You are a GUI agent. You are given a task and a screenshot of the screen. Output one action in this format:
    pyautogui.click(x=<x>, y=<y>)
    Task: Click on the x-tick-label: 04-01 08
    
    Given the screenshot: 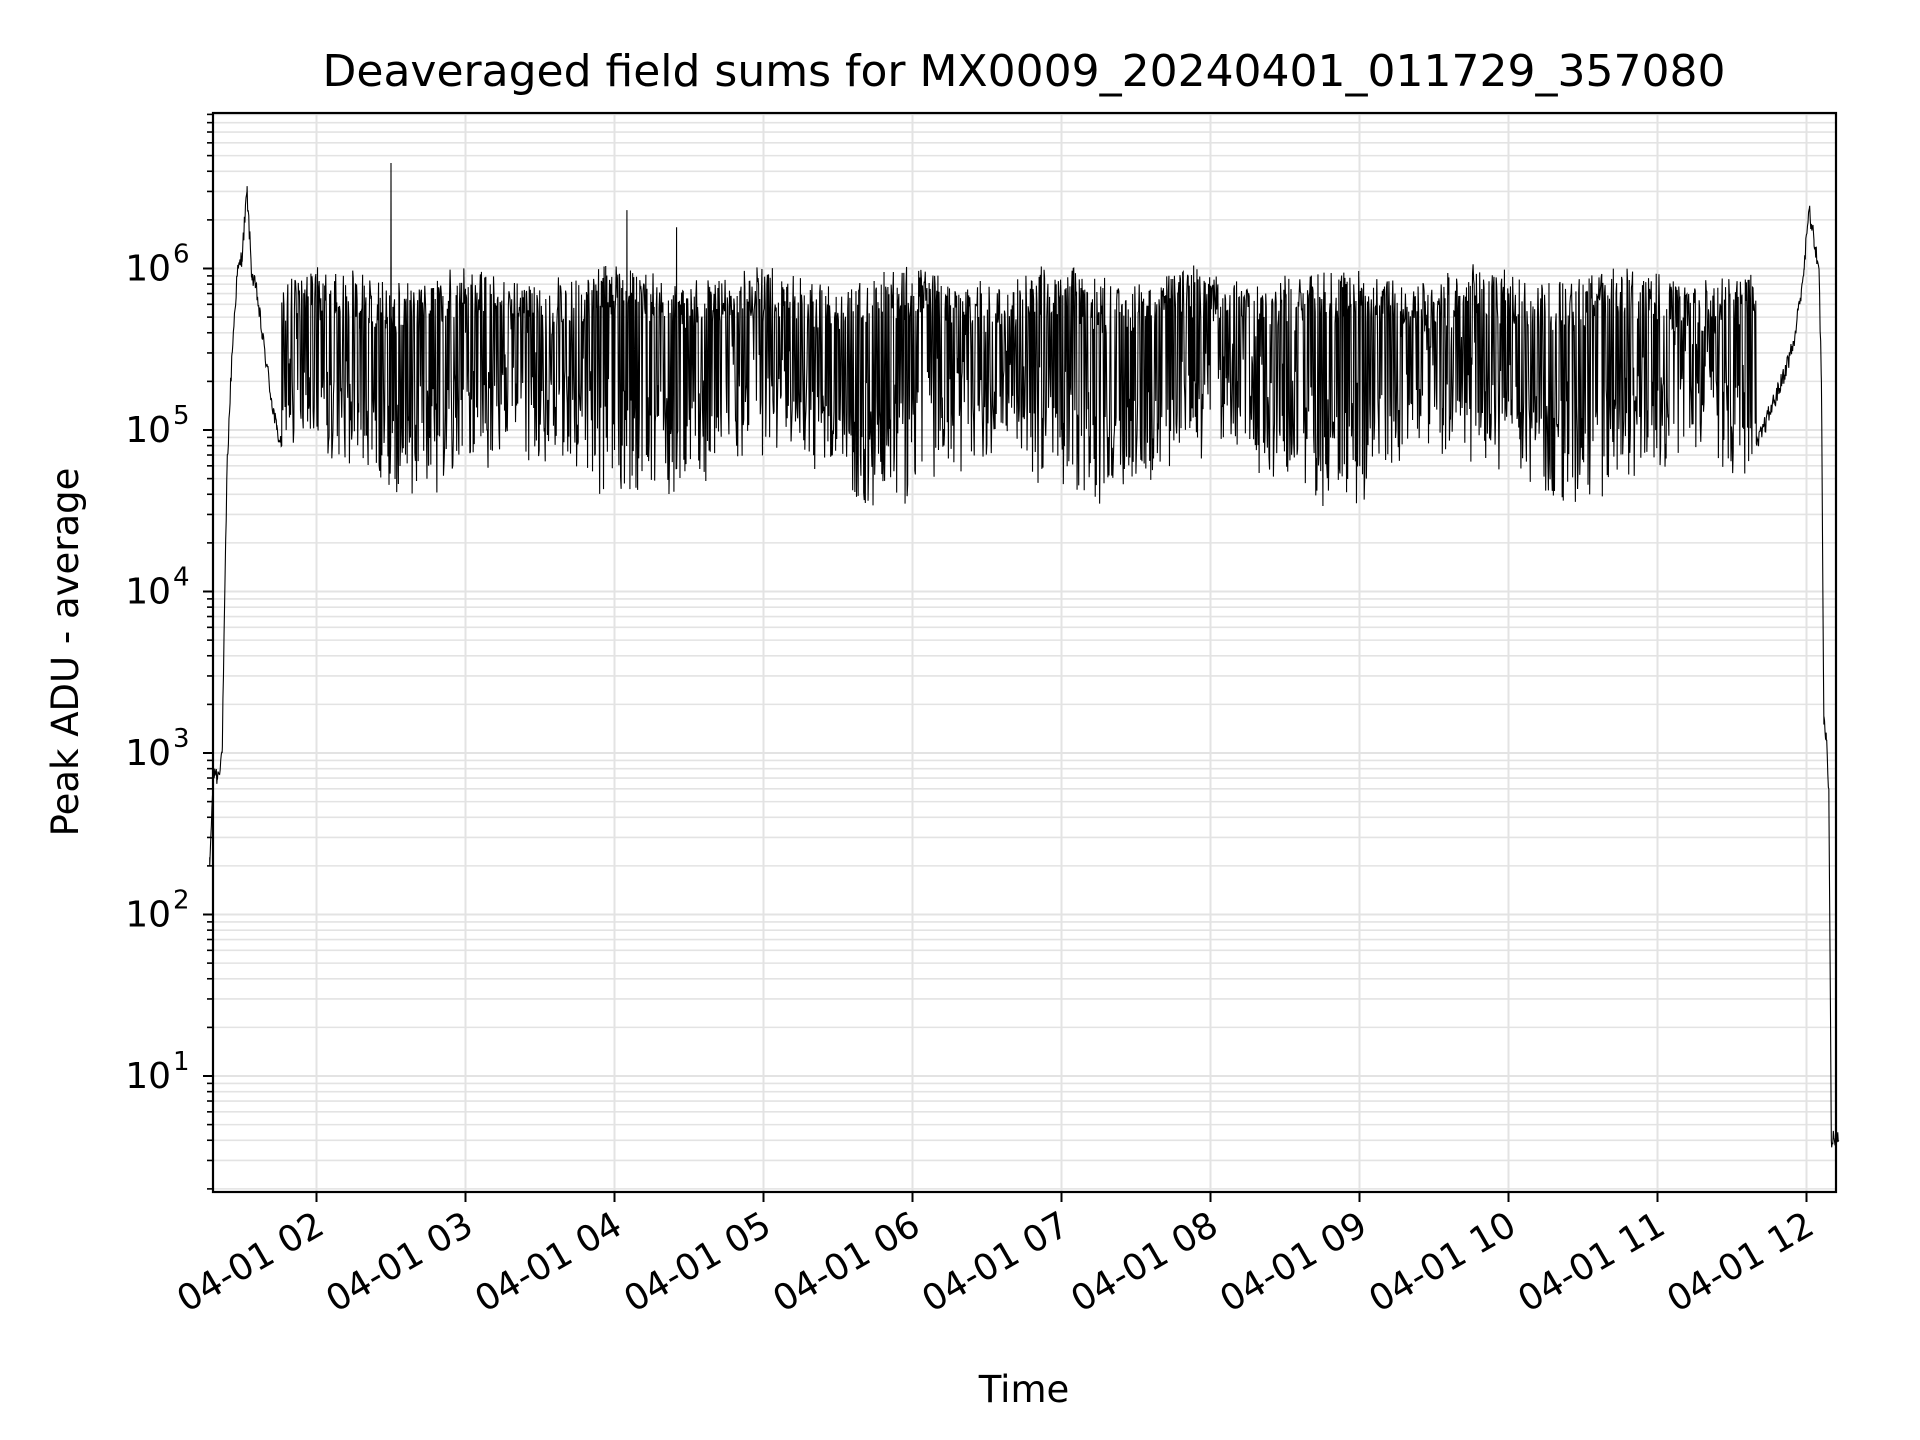 What is the action you would take?
    pyautogui.click(x=1144, y=1262)
    